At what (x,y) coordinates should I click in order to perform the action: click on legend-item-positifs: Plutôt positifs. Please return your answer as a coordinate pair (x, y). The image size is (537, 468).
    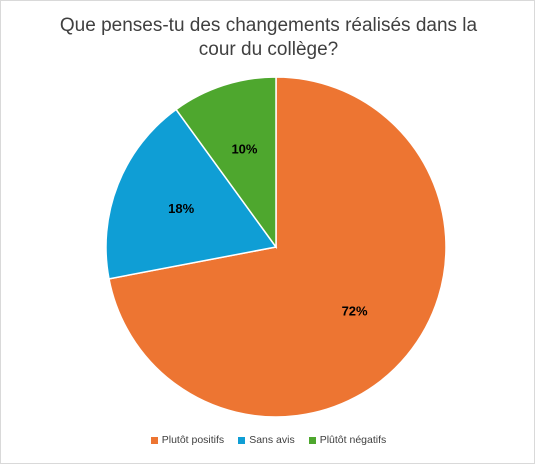
    Looking at the image, I should click on (187, 440).